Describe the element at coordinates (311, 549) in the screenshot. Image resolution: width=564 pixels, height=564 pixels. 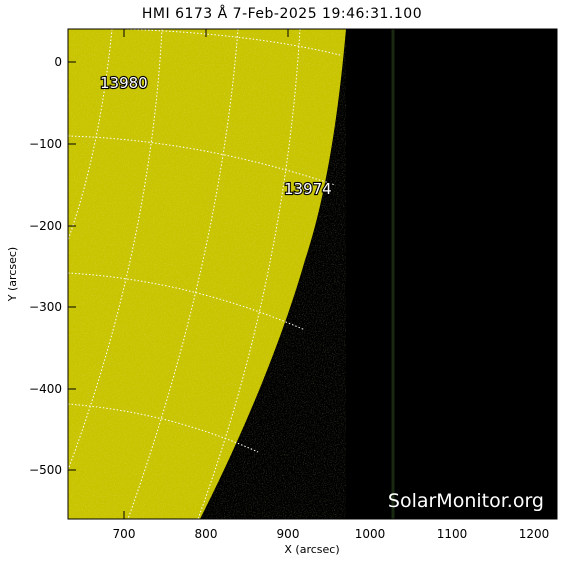
I see `x-axis-title: X (arcsec)` at that location.